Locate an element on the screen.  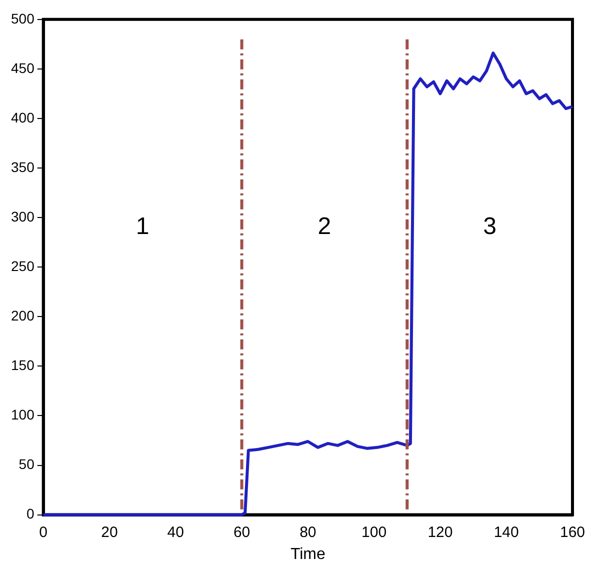
x-tick-label: 40 is located at coordinates (175, 532).